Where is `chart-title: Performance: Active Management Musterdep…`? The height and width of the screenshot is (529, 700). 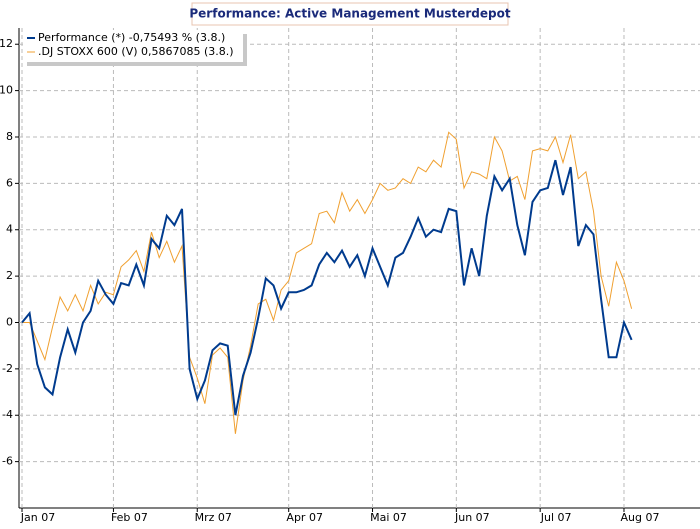 chart-title: Performance: Active Management Musterdep… is located at coordinates (349, 14).